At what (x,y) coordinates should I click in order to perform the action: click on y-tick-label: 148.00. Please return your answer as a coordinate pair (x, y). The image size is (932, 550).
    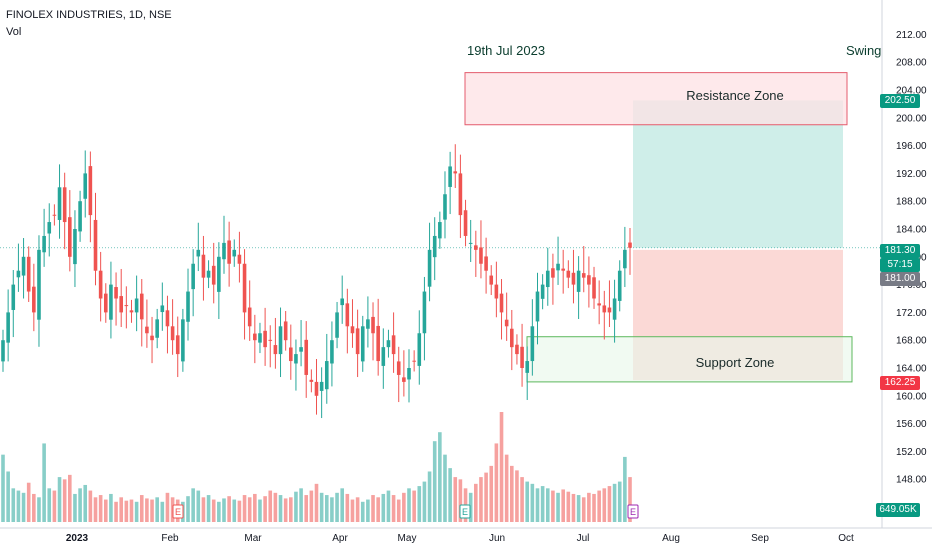
    Looking at the image, I should click on (911, 480).